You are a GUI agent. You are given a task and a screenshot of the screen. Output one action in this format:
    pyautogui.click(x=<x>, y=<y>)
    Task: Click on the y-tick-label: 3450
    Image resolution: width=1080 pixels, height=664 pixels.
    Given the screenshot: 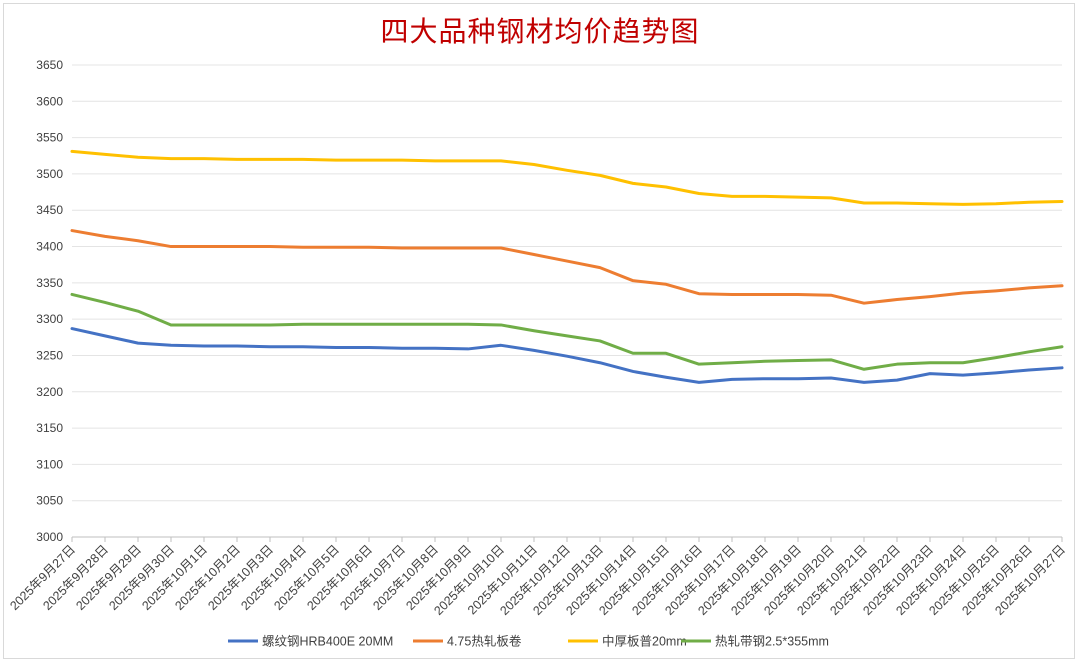 What is the action you would take?
    pyautogui.click(x=49, y=210)
    